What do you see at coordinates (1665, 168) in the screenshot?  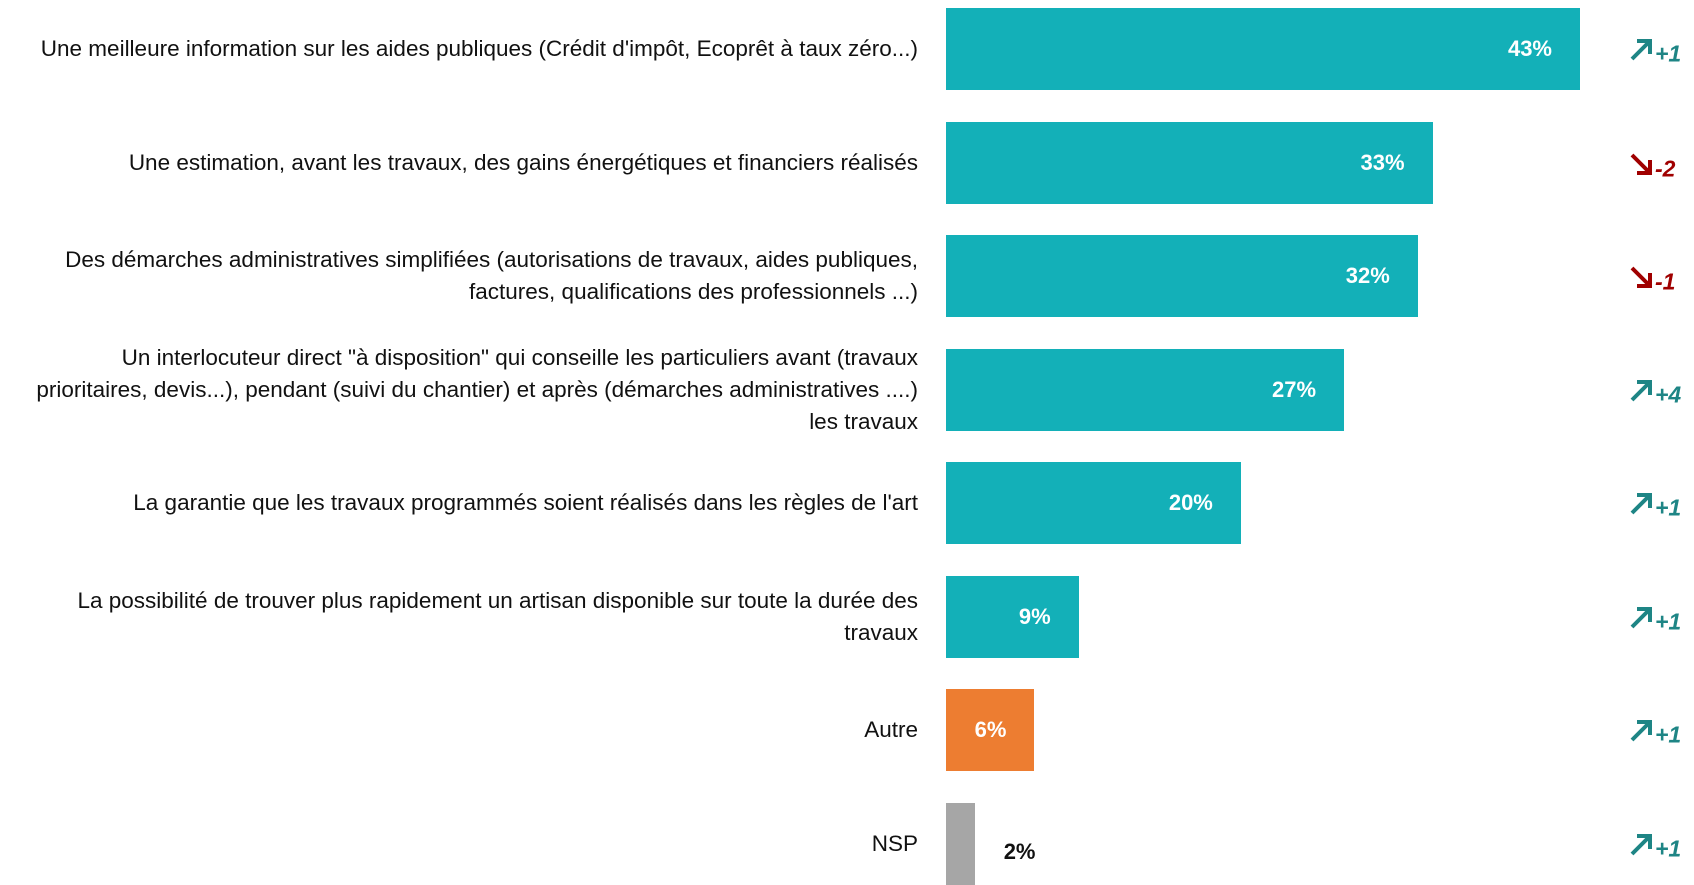 I see `change-label: -2` at bounding box center [1665, 168].